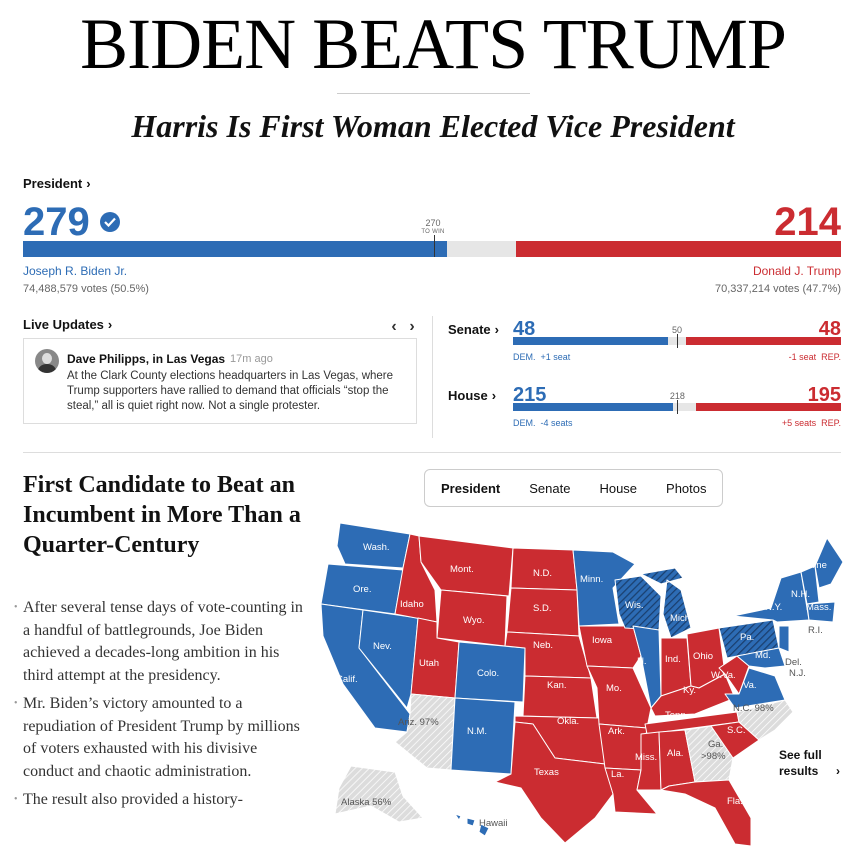  I want to click on map-label-ark: Ark., so click(616, 731).